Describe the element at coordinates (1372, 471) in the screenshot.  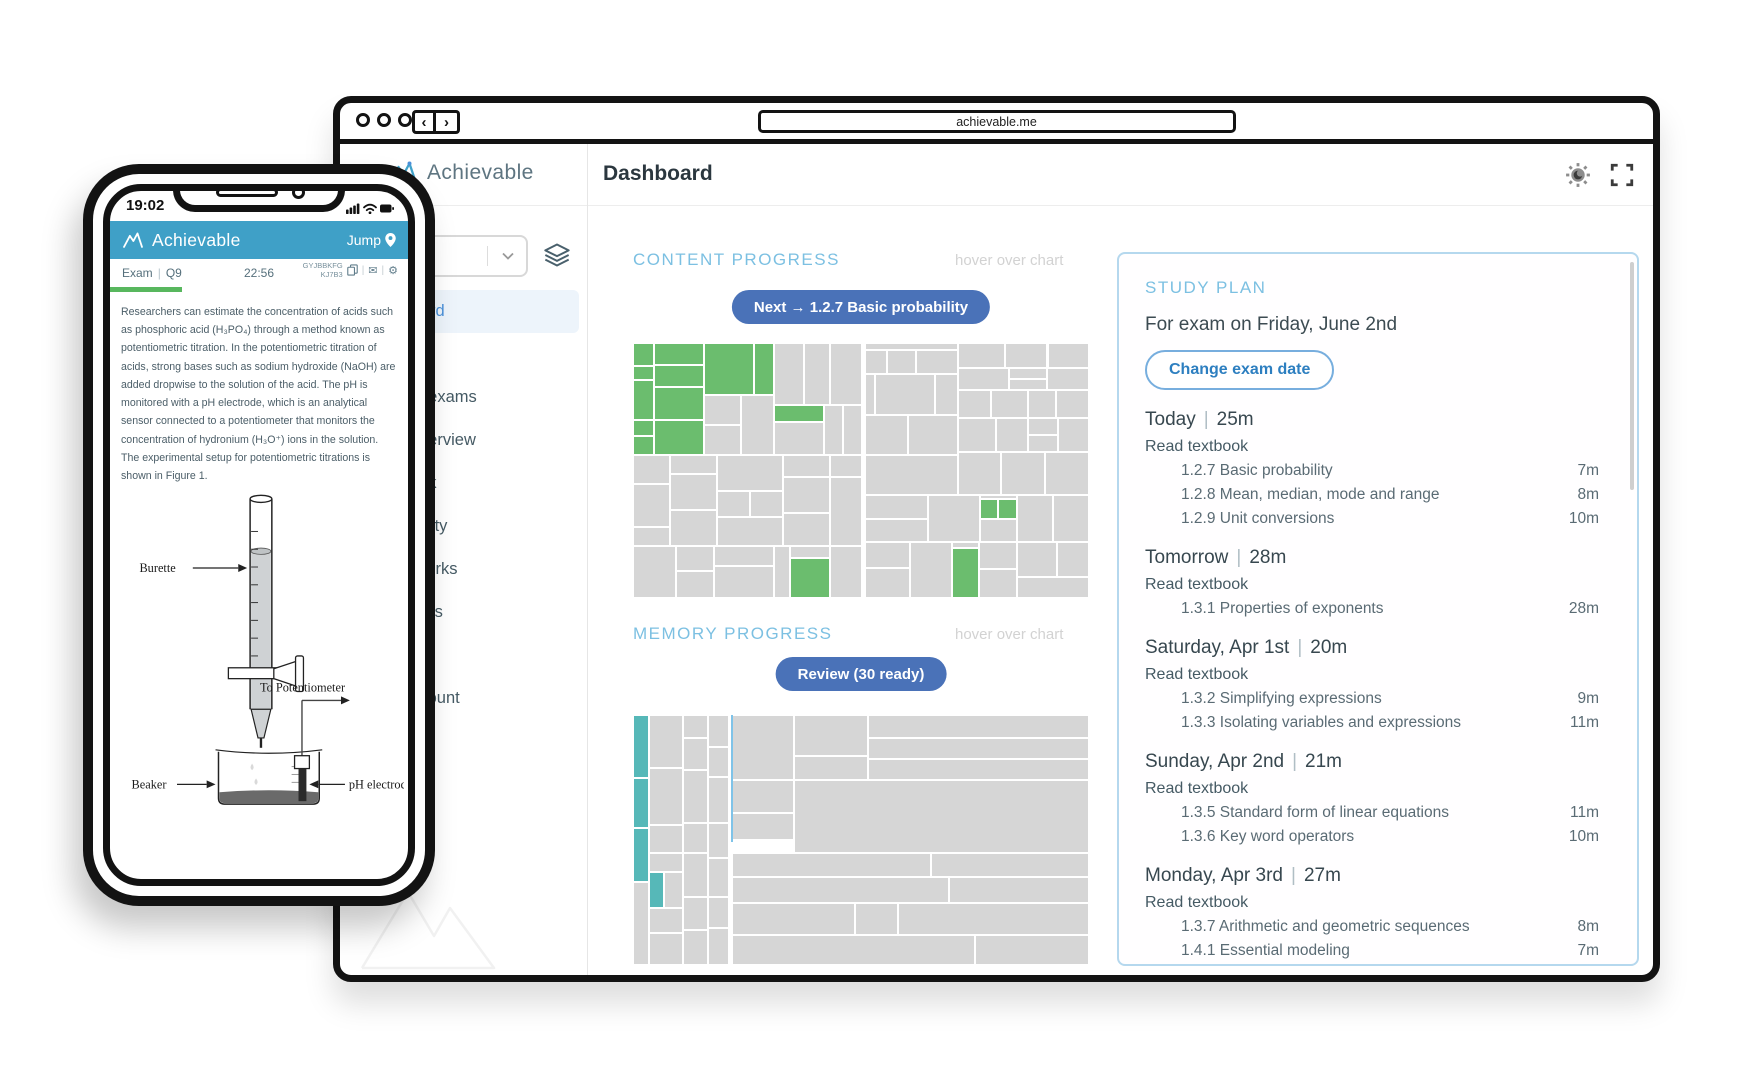
I see `plan-task-row: 1.2.7 Basic probability 7m` at that location.